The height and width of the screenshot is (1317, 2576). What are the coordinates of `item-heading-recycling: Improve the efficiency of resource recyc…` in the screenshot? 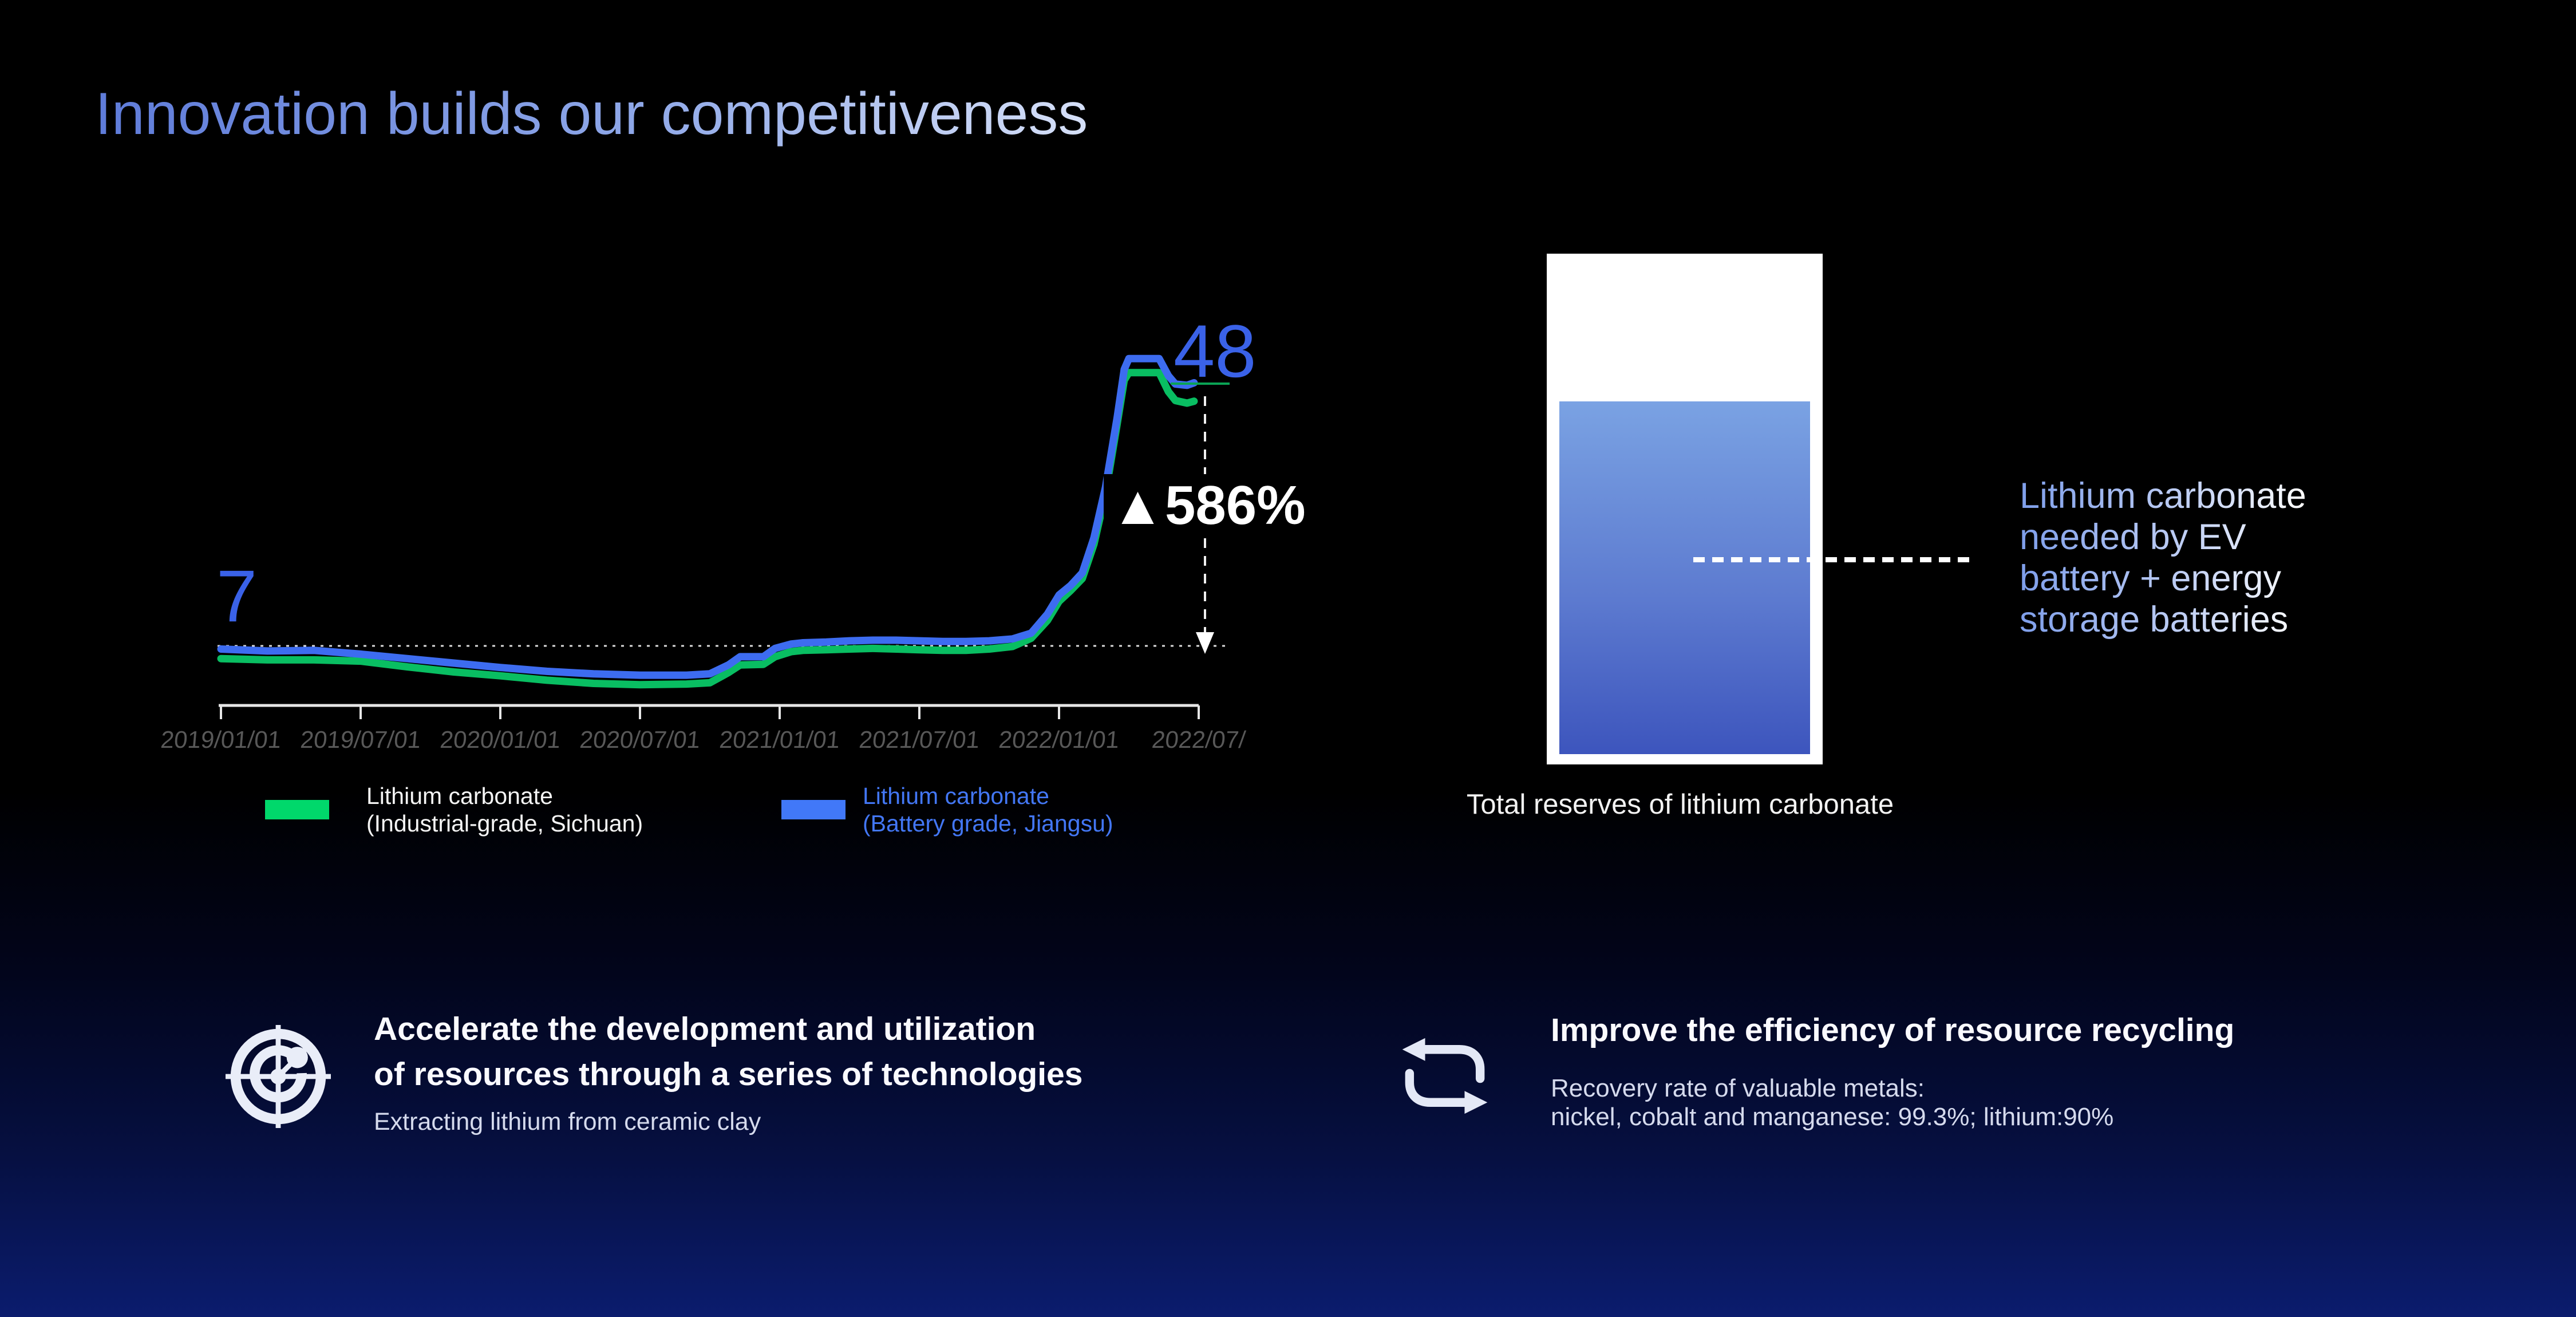 It's located at (1893, 1030).